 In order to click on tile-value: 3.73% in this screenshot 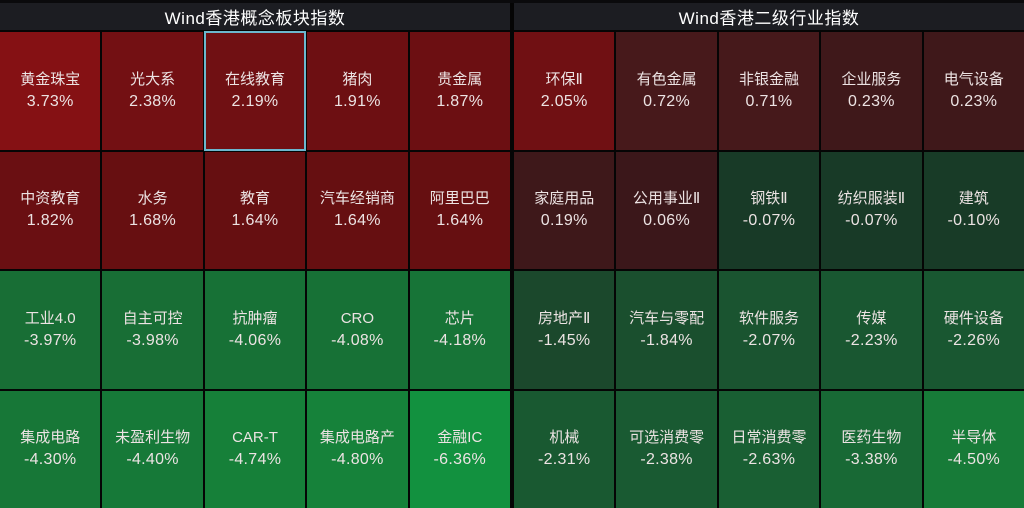, I will do `click(50, 101)`.